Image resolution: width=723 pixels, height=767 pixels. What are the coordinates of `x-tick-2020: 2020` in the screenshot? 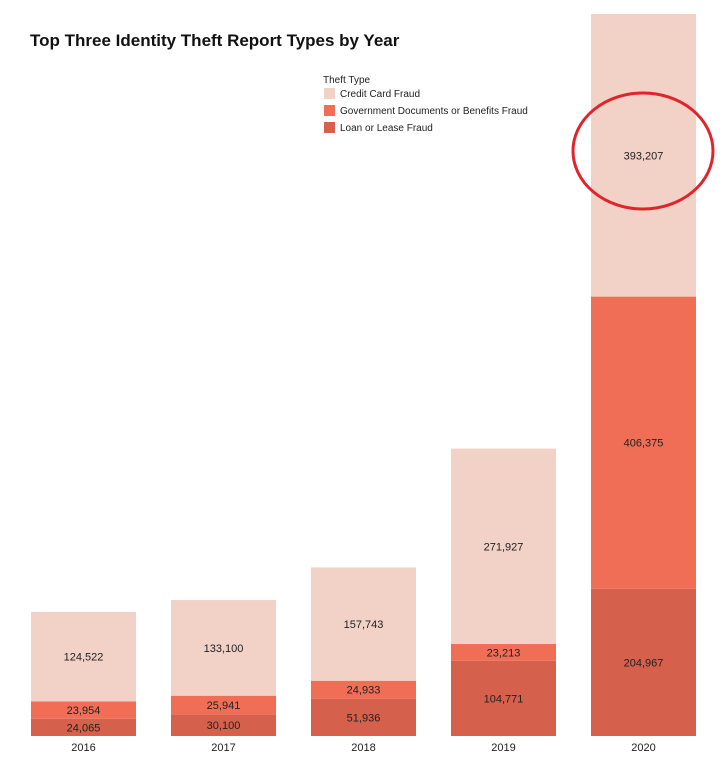 It's located at (643, 748).